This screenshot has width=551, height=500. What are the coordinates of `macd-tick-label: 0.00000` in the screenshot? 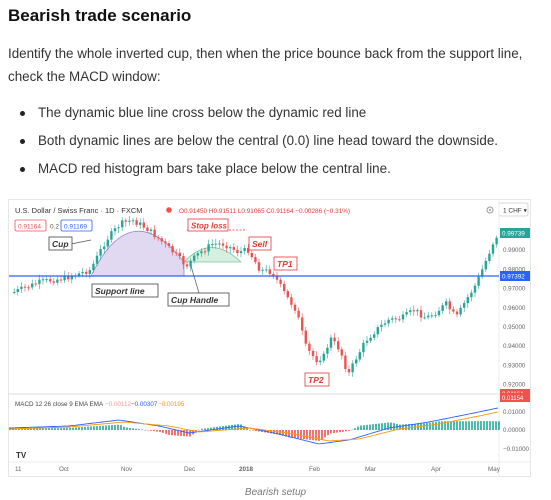 It's located at (514, 430).